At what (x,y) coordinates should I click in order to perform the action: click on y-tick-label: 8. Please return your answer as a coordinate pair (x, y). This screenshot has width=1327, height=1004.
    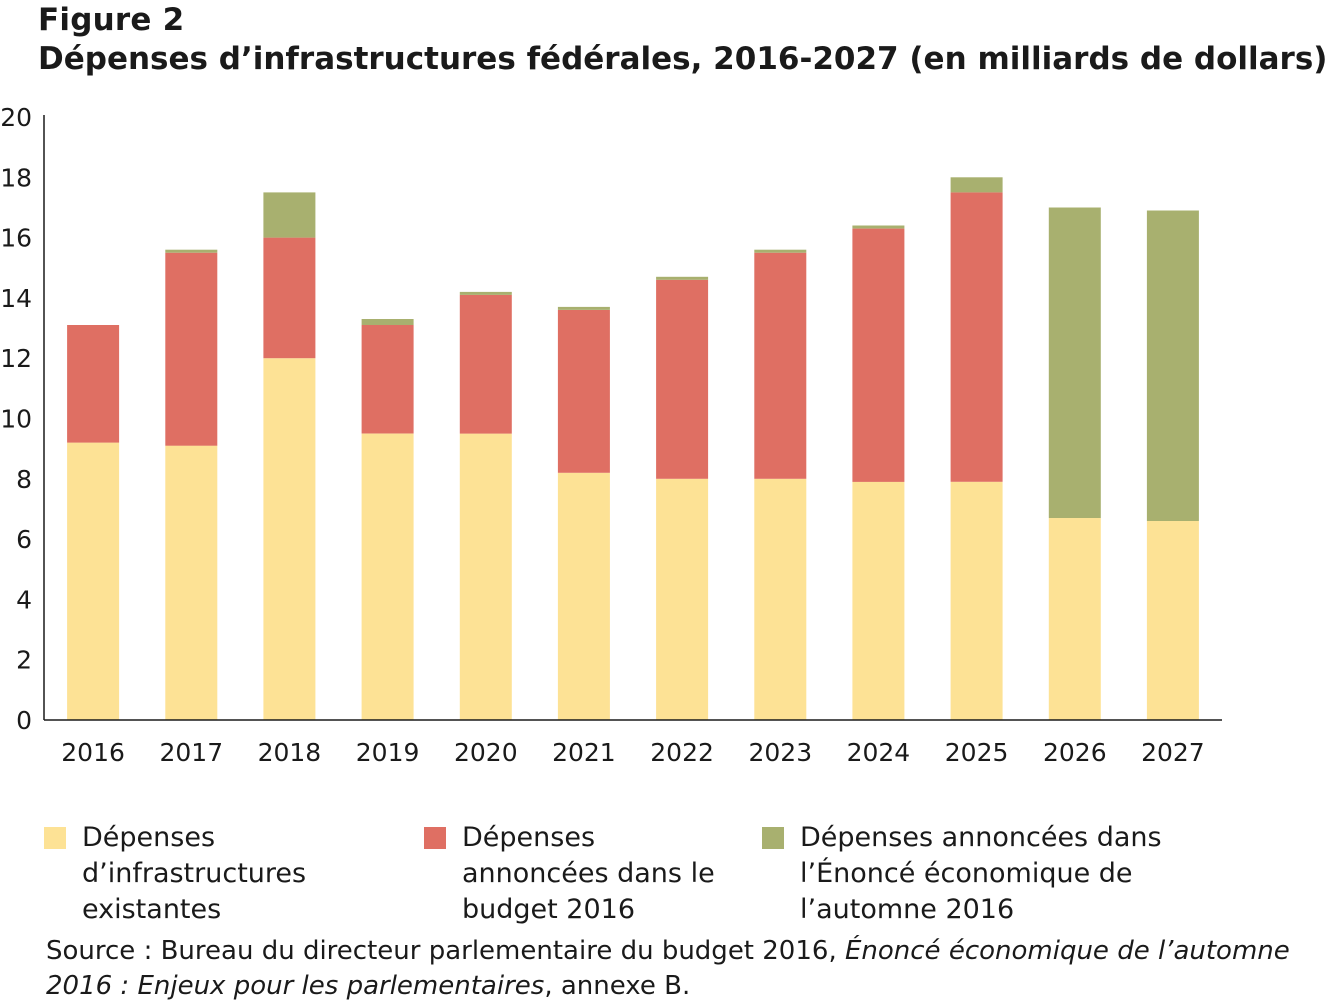
    Looking at the image, I should click on (24, 479).